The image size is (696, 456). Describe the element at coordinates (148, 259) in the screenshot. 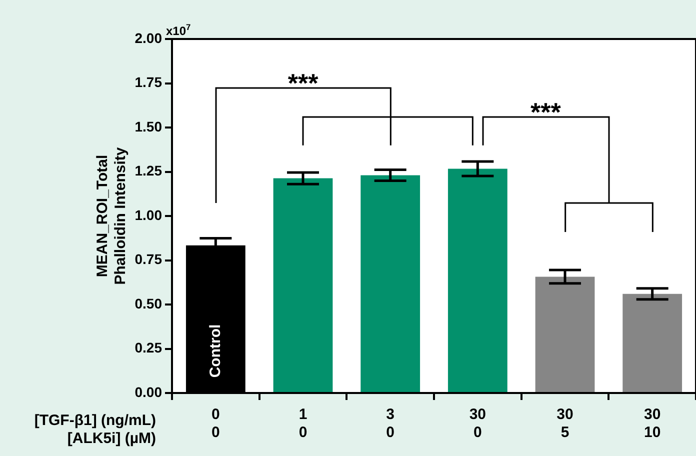

I see `y-tick-label: 0.75` at that location.